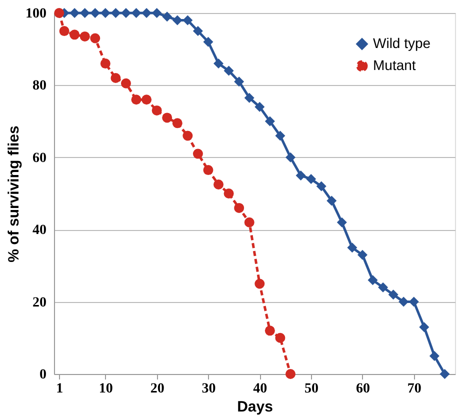 The width and height of the screenshot is (461, 420). Describe the element at coordinates (105, 389) in the screenshot. I see `x-tick-label: 10` at that location.